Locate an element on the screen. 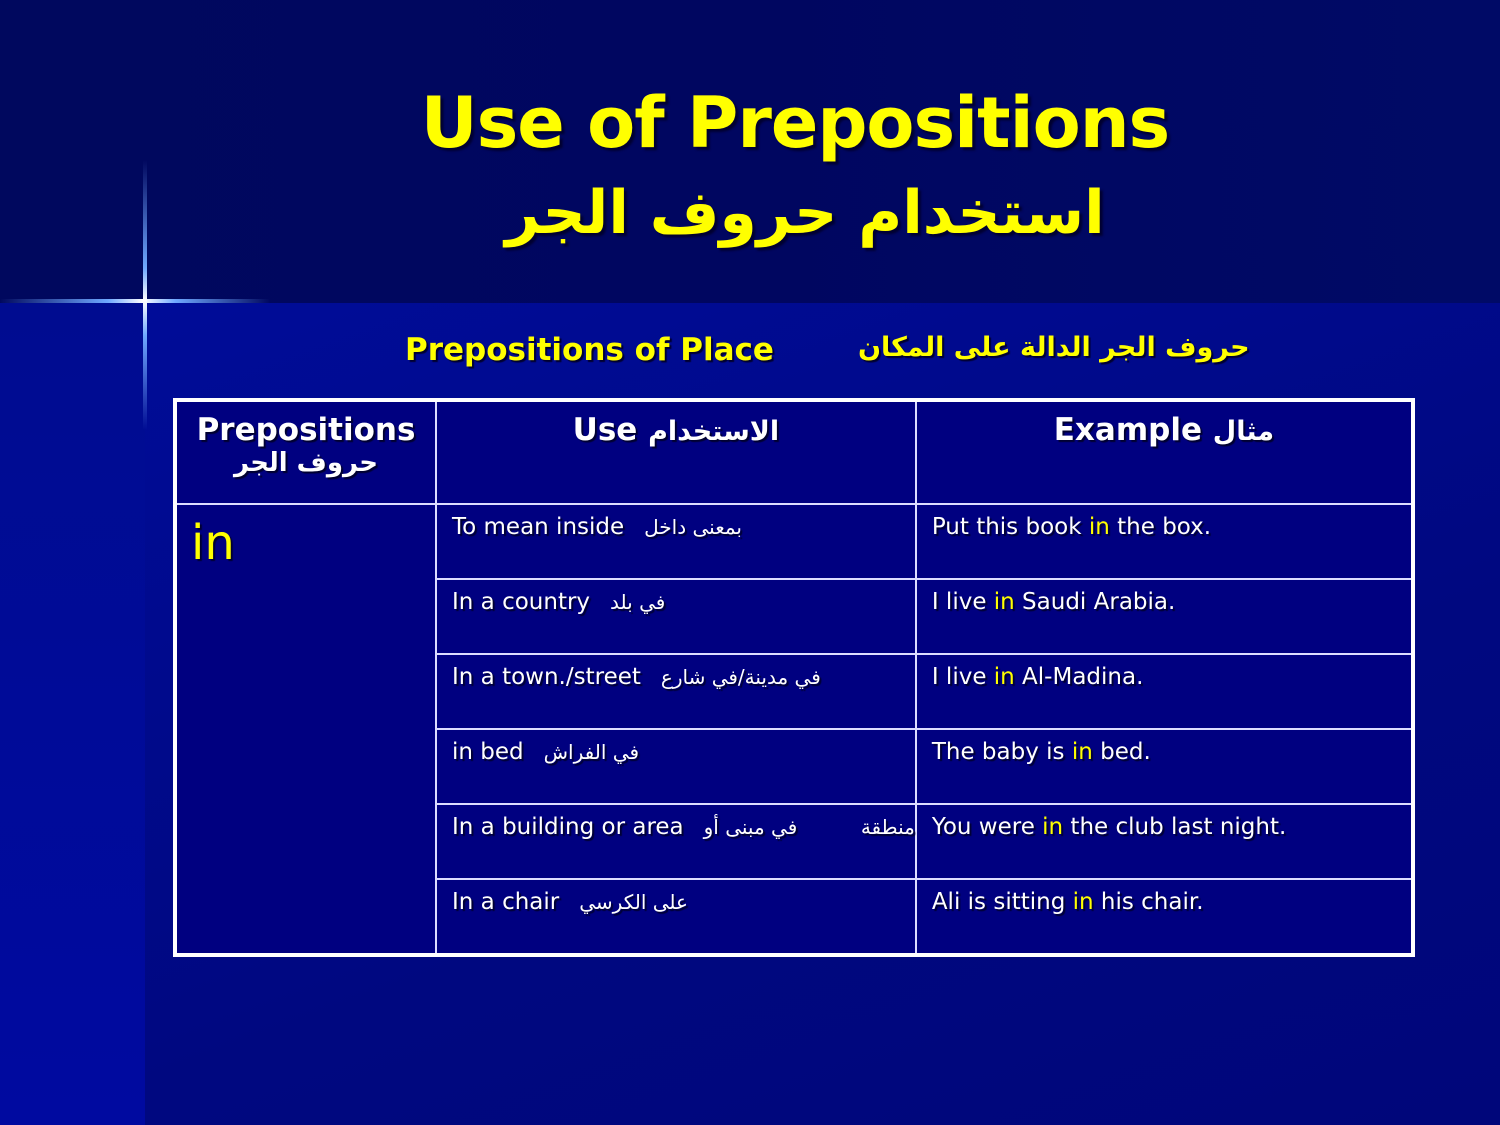  use-text: in bed is located at coordinates (488, 752).